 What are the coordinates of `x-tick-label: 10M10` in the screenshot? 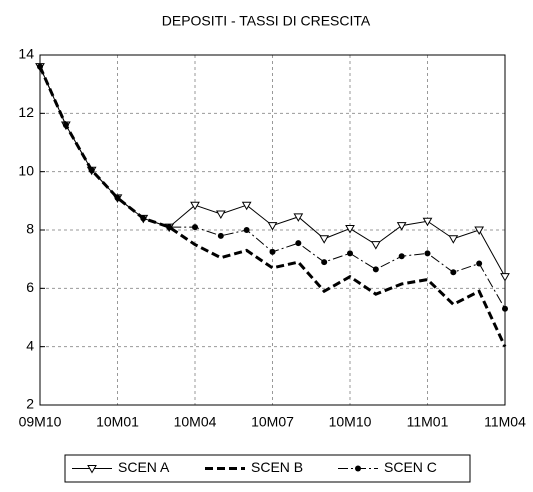 It's located at (350, 422).